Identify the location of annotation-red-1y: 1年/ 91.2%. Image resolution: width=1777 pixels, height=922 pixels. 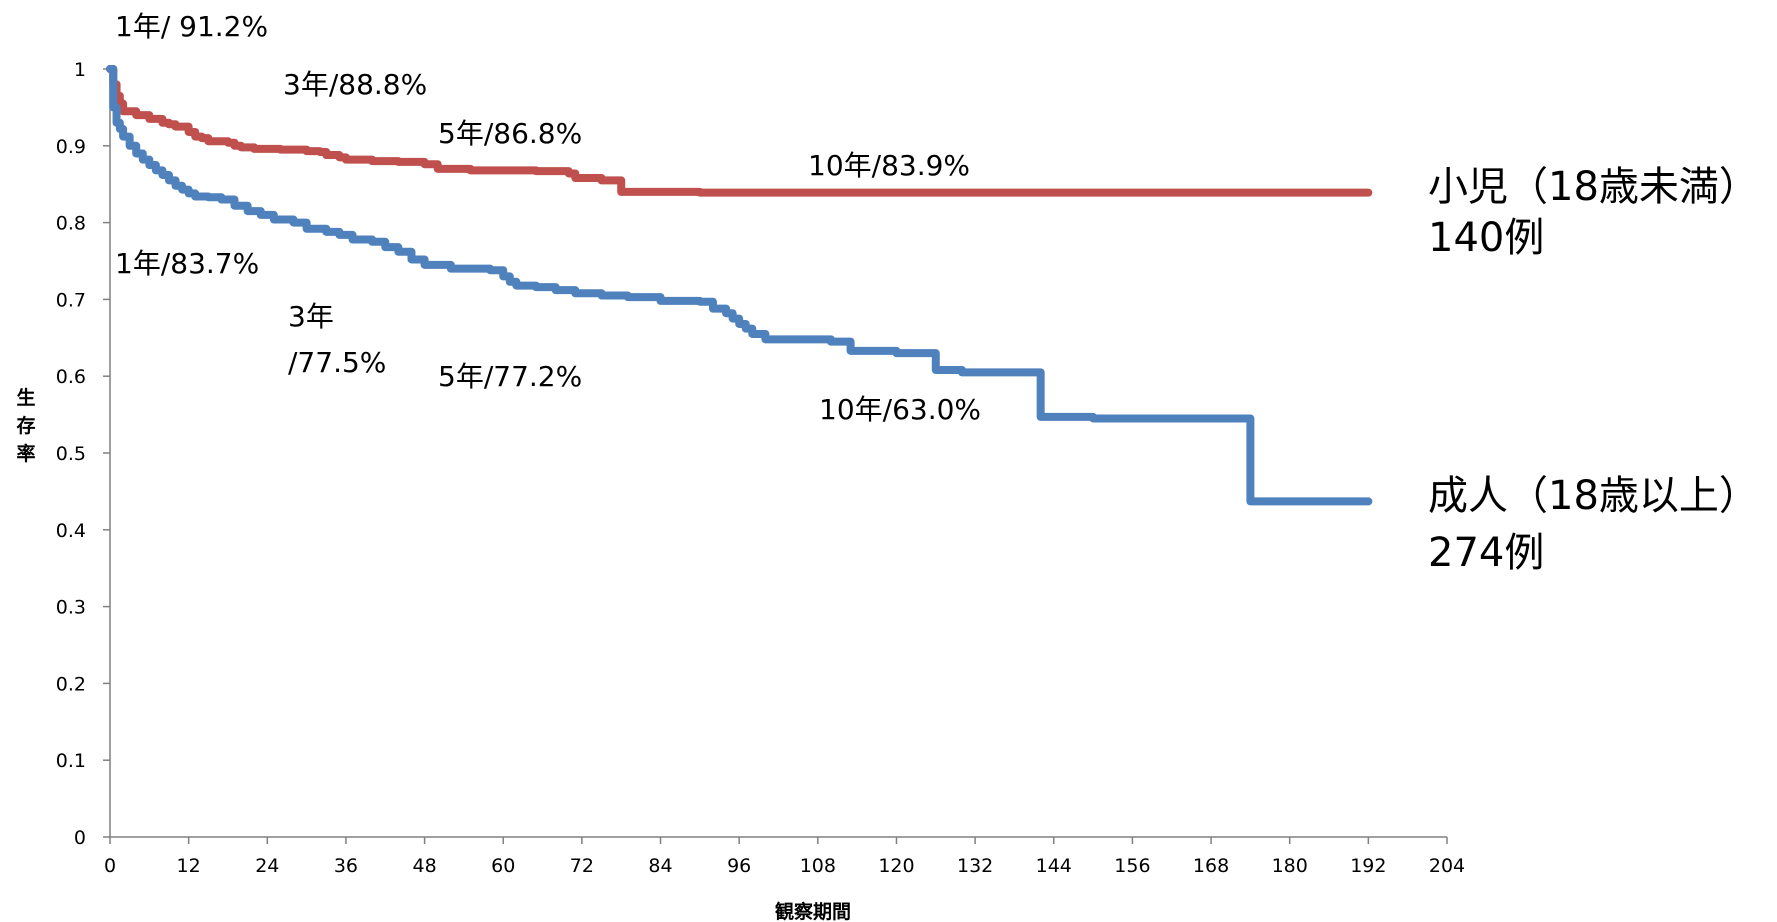
(191, 26).